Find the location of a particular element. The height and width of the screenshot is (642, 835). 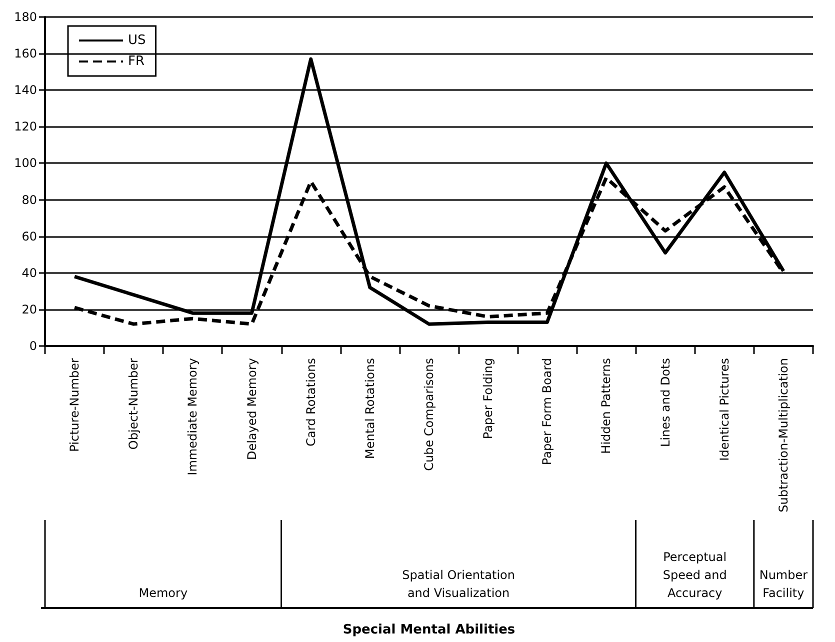

x-tick-label: Lines and Dots is located at coordinates (665, 403).